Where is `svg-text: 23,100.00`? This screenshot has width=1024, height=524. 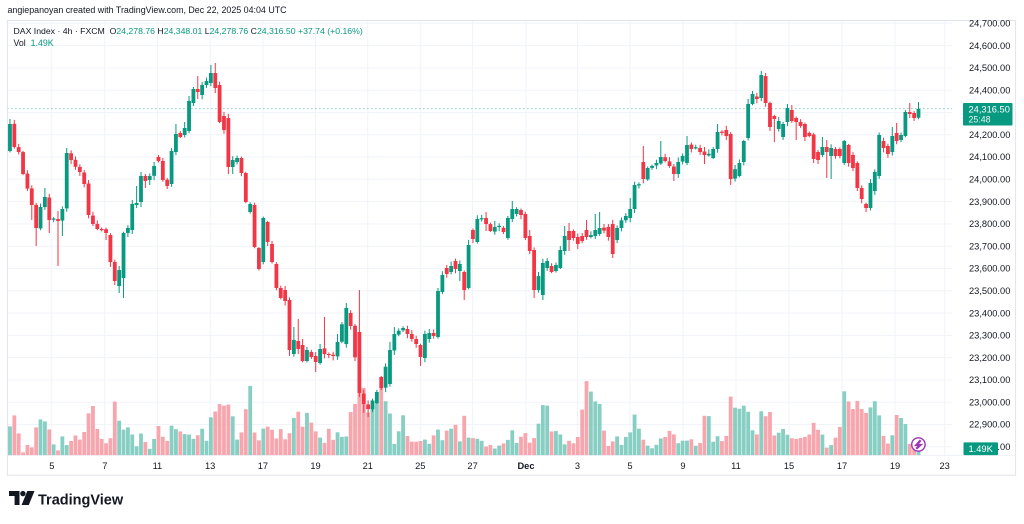 svg-text: 23,100.00 is located at coordinates (989, 380).